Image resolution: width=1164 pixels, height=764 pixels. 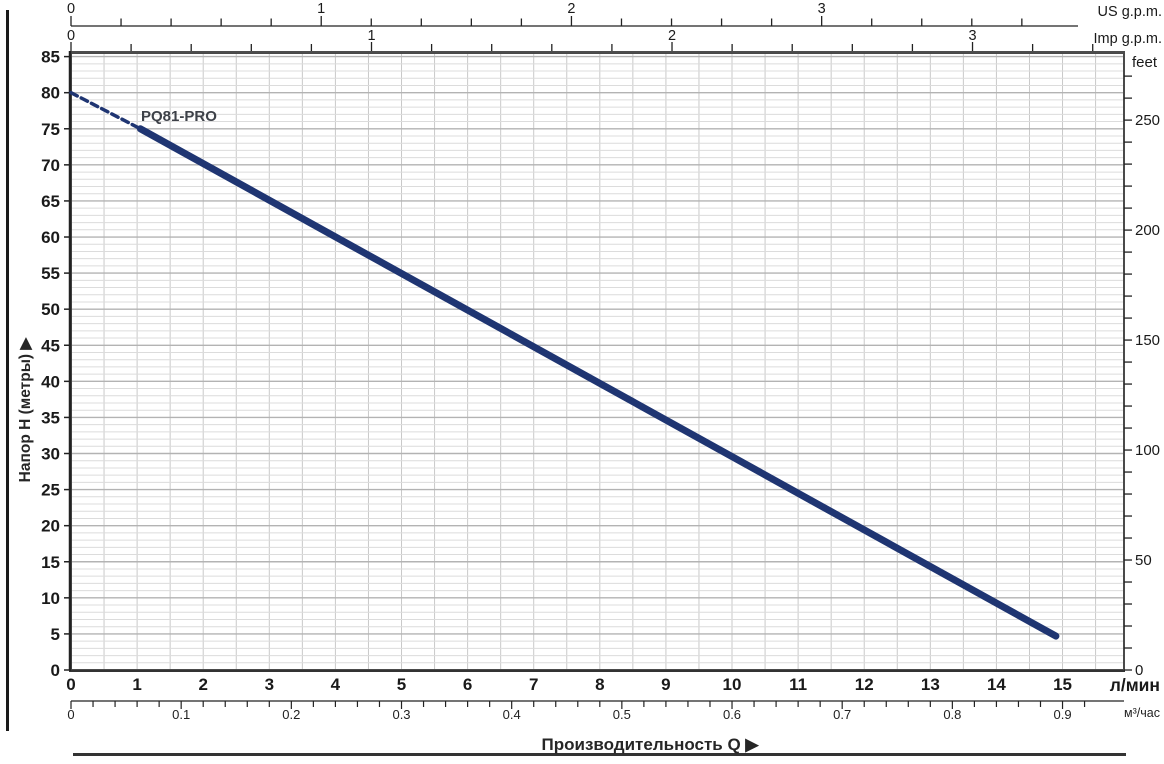 I want to click on lmin-tick-label: 8, so click(x=599, y=684).